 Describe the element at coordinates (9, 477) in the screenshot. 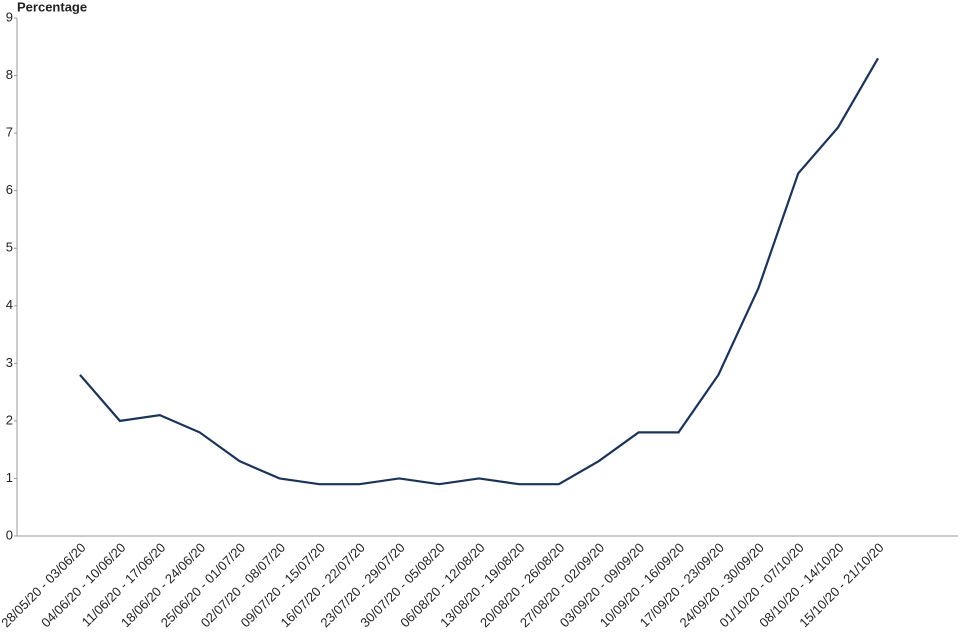

I see `y-tick-label: 1` at that location.